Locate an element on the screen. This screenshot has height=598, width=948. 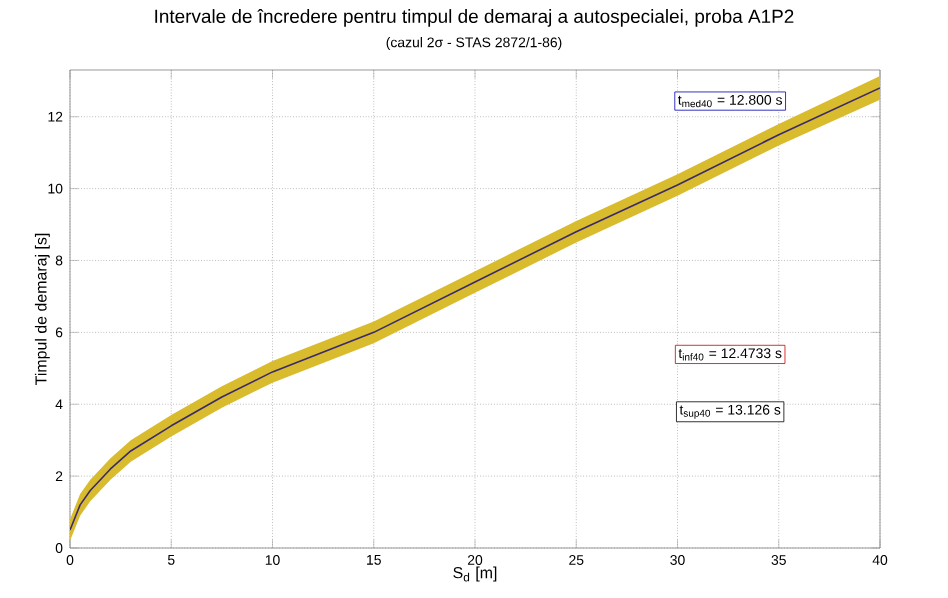
chart-title: Intervale de încredere pentru timpul de demaraj a autospecialei, proba A1P2 is located at coordinates (474, 18).